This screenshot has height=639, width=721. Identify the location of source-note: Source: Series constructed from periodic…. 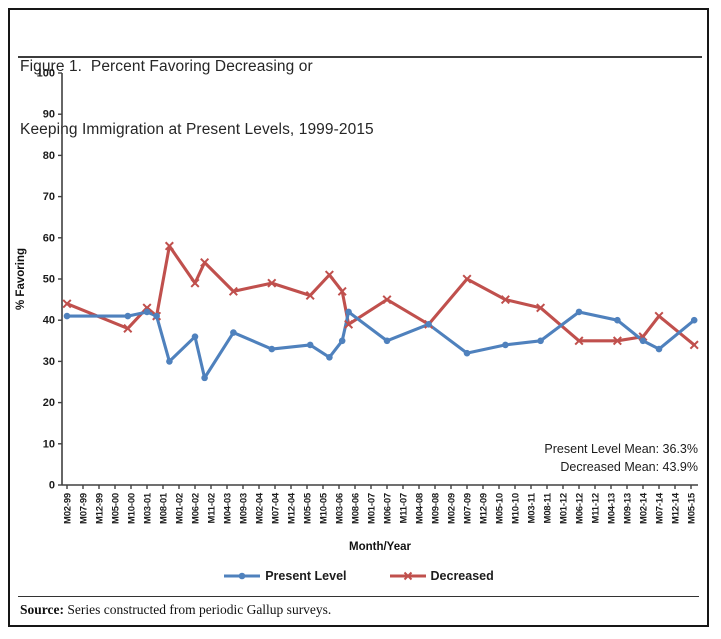
(175, 610).